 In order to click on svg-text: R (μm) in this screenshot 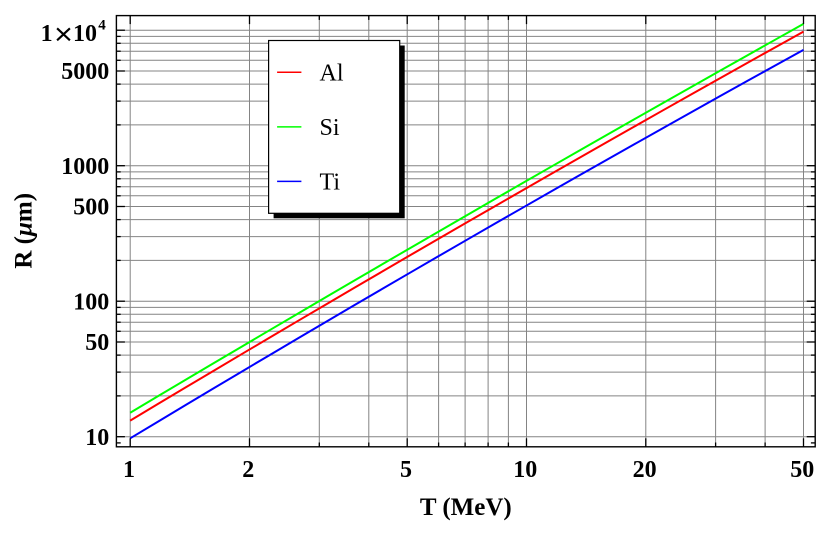, I will do `click(23, 231)`.